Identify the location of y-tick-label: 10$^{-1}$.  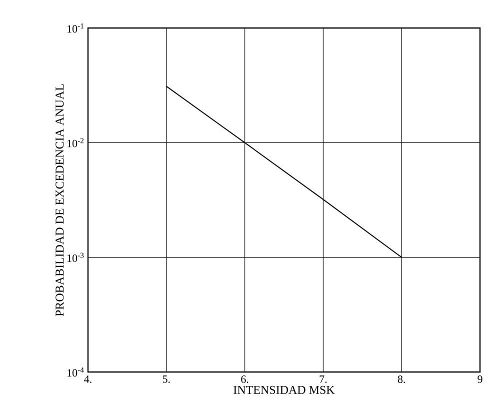
(76, 28).